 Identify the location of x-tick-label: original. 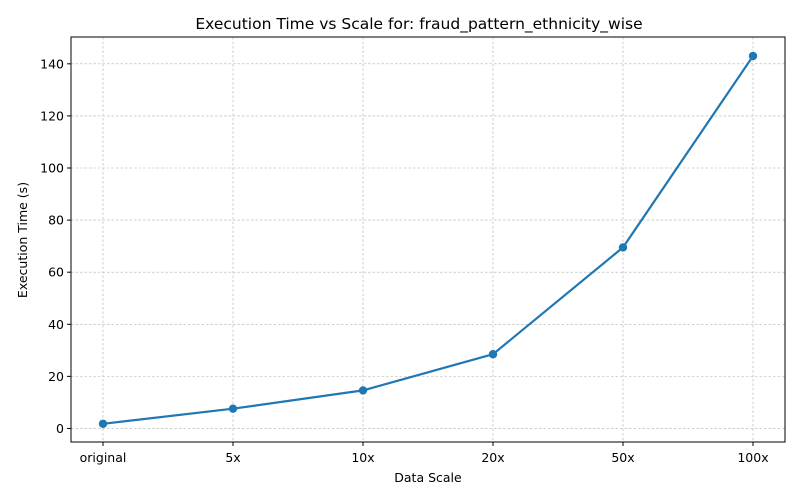
(103, 457).